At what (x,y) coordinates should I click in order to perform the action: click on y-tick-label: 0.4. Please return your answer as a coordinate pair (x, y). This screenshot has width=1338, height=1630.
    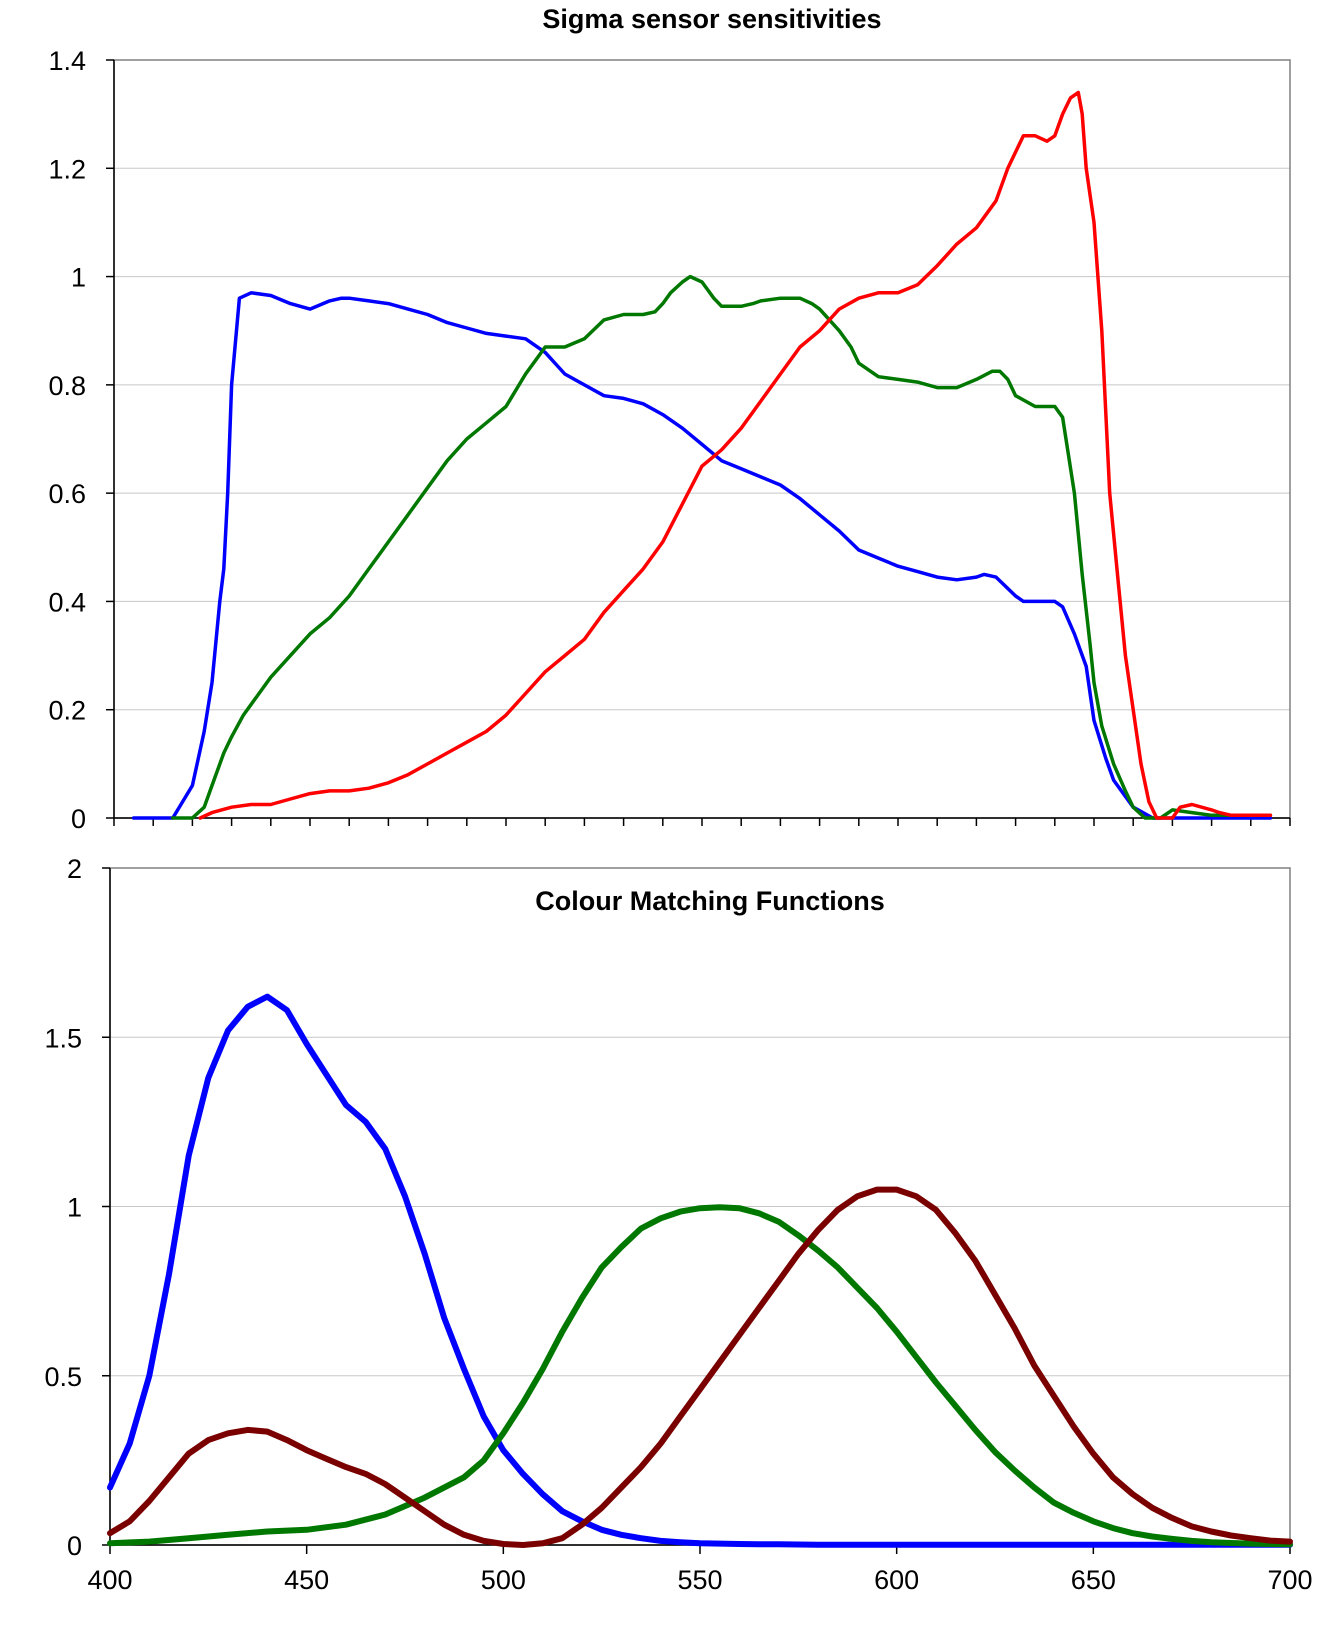
    Looking at the image, I should click on (67, 602).